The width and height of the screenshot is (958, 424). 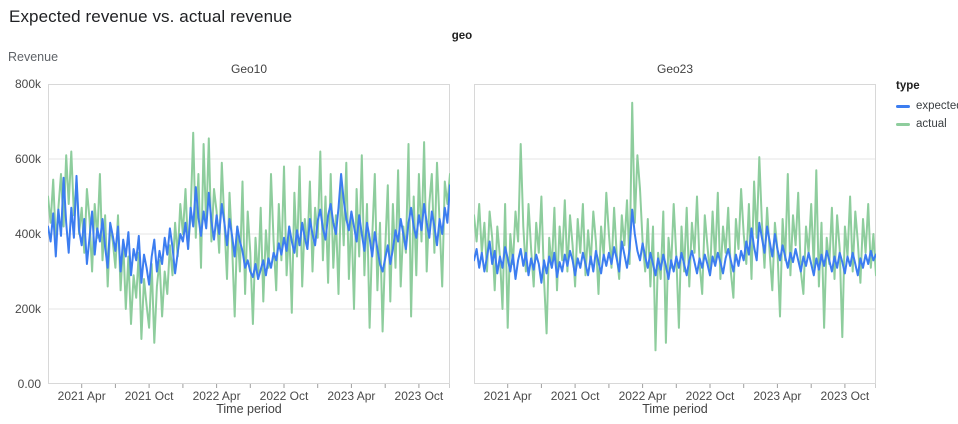 I want to click on chart-title: Expected revenue vs. actual revenue, so click(x=151, y=16).